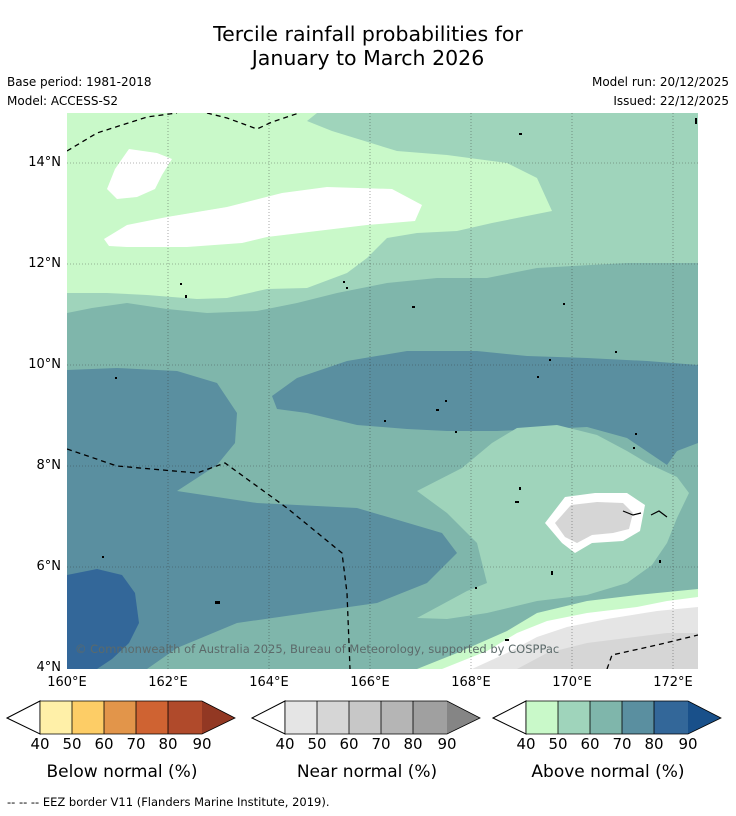 The image size is (736, 816). I want to click on lon-label-170e: 170°E, so click(572, 682).